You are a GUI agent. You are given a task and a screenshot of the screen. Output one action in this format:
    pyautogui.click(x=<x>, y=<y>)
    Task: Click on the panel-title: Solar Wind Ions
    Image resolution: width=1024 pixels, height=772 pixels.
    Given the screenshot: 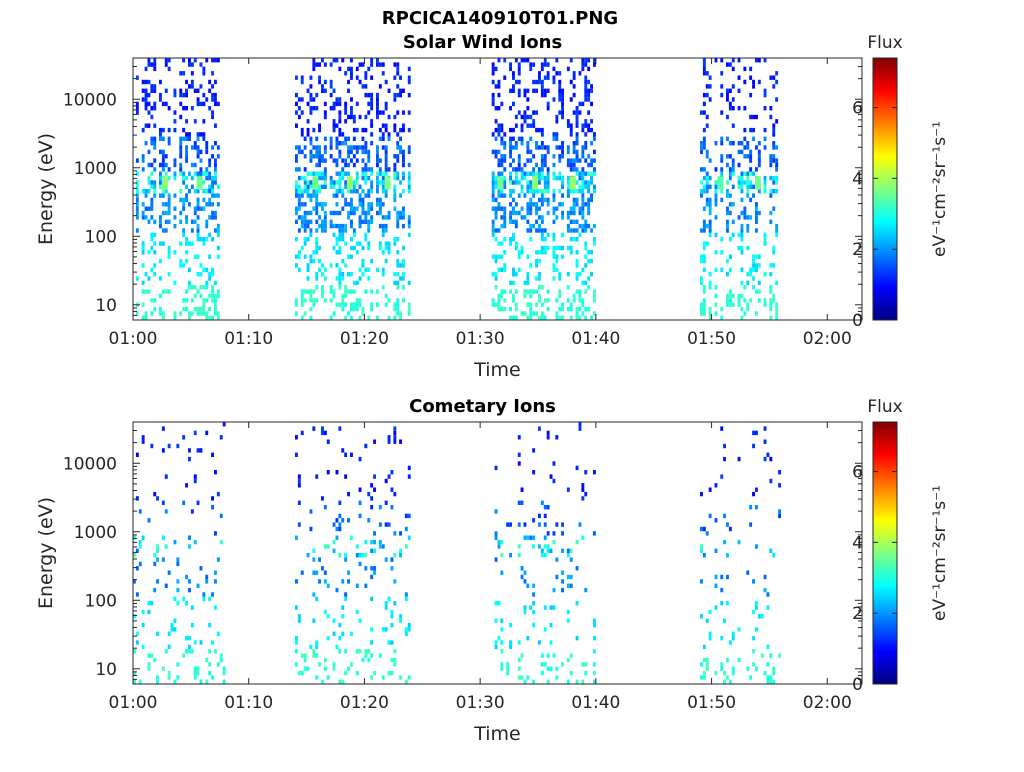 What is the action you would take?
    pyautogui.click(x=482, y=42)
    